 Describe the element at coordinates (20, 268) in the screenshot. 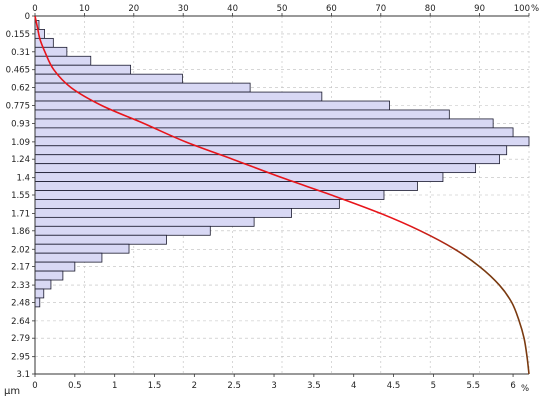

I see `y-tick-label: 2.17` at that location.